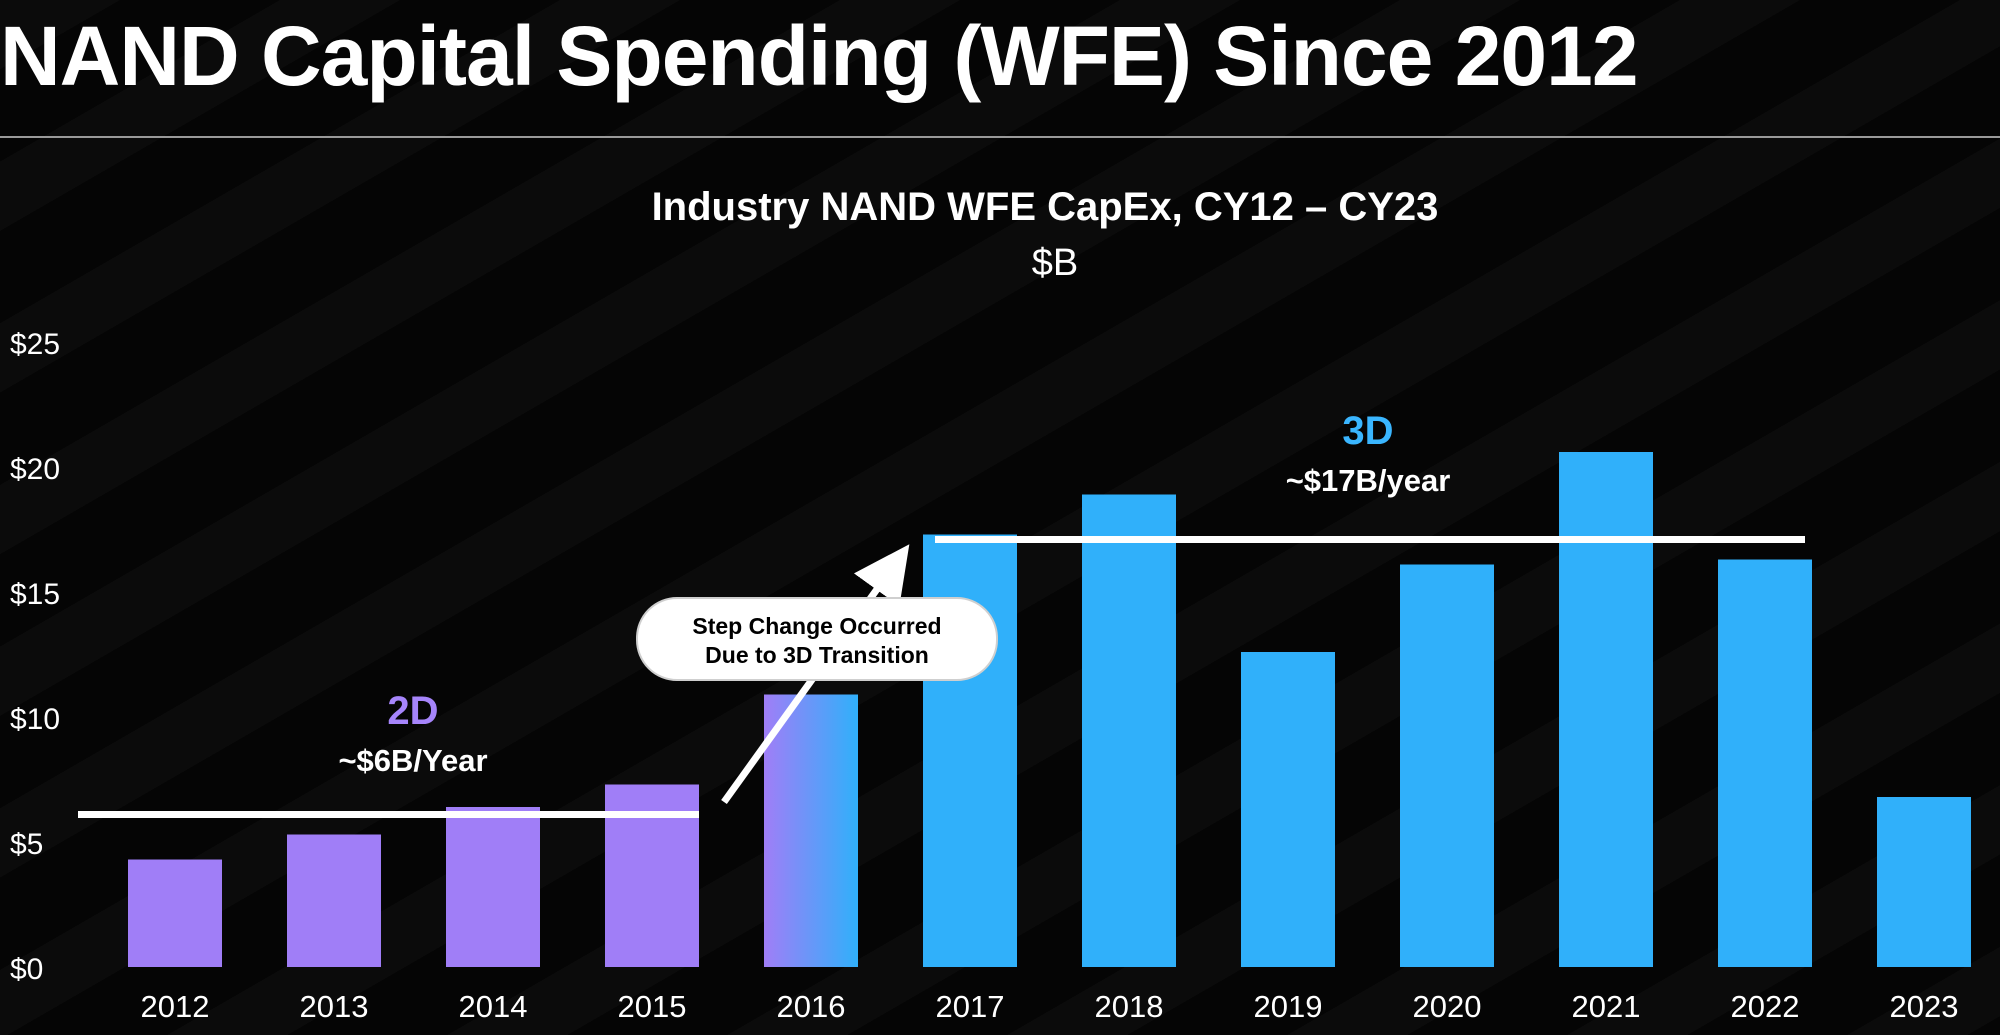 The width and height of the screenshot is (2000, 1035). Describe the element at coordinates (1045, 207) in the screenshot. I see `chart-title: Industry NAND WFE CapEx, CY12 – CY23` at that location.